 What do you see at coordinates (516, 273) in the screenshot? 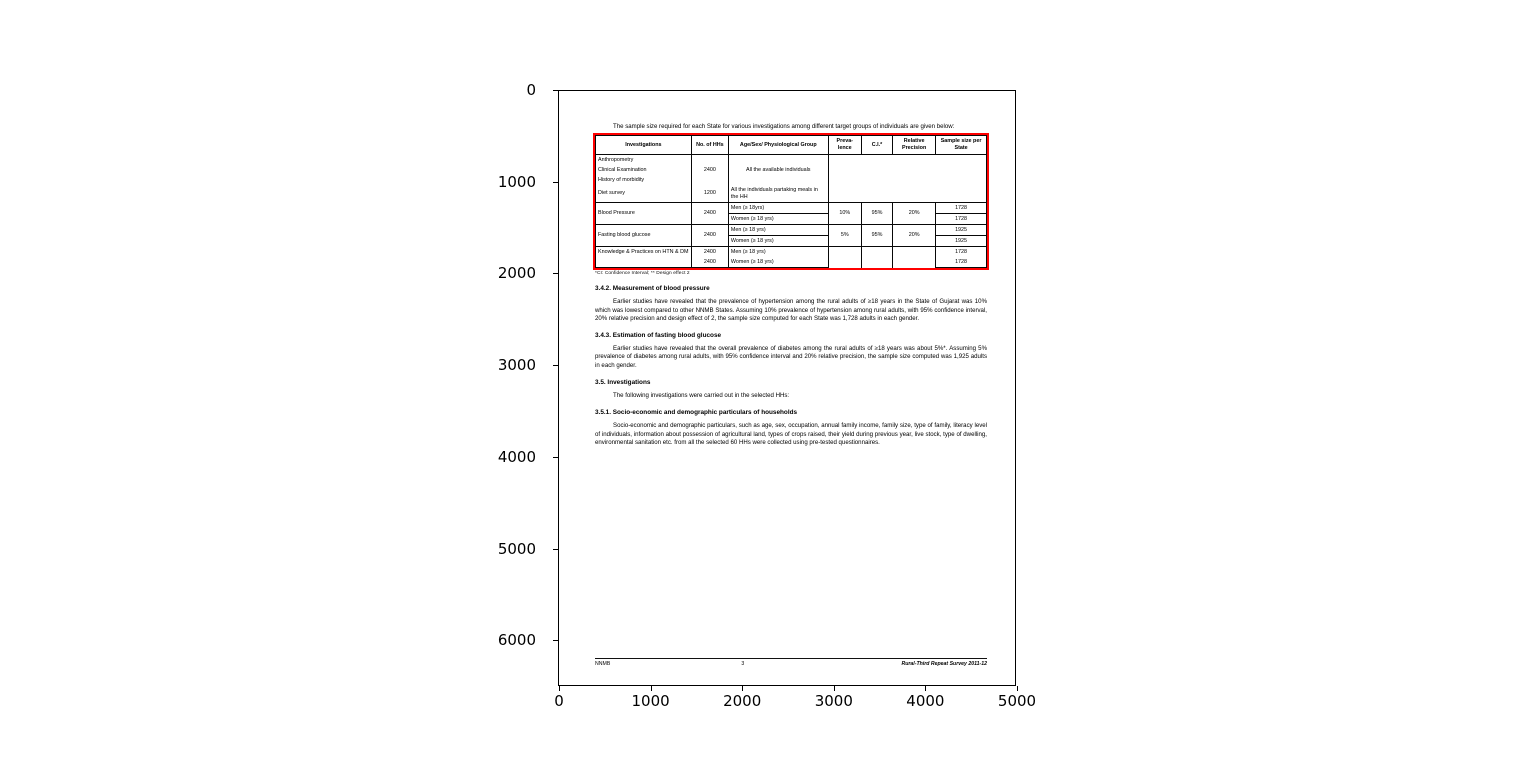
I see `ytick-label-2000: 2000` at bounding box center [516, 273].